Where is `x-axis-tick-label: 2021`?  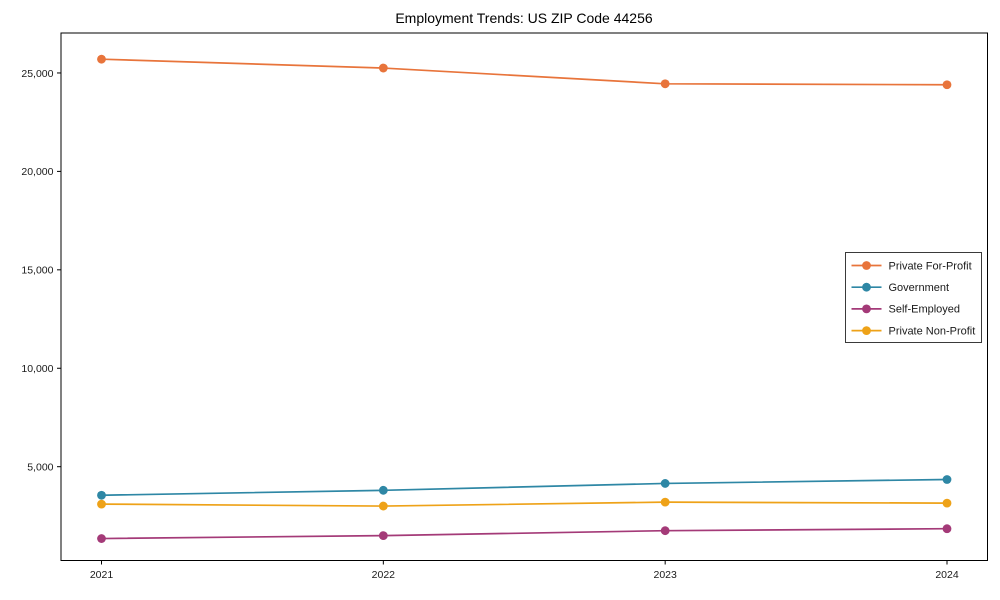
x-axis-tick-label: 2021 is located at coordinates (102, 575).